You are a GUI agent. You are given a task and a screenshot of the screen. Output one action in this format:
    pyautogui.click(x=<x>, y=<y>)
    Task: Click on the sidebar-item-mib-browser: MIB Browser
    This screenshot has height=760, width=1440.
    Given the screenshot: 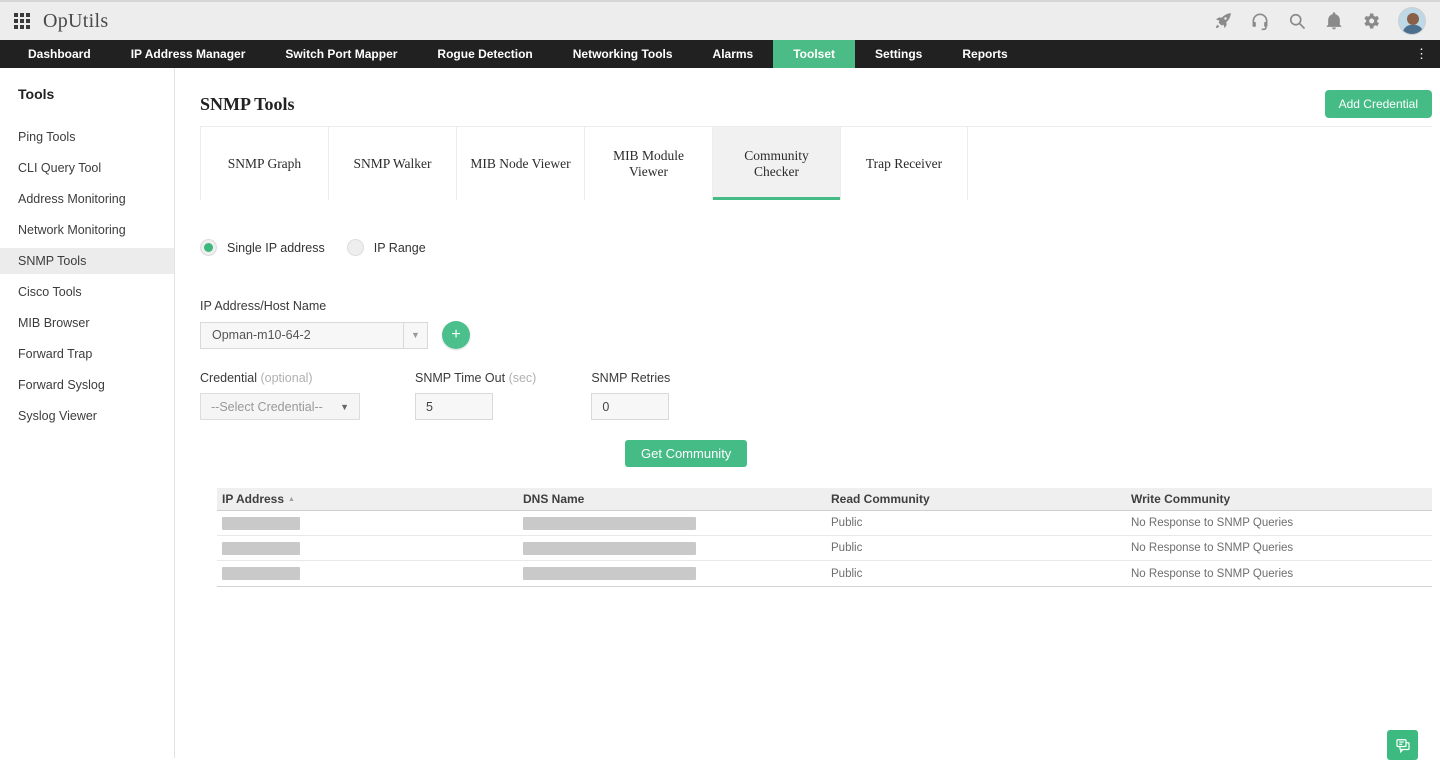 What is the action you would take?
    pyautogui.click(x=54, y=323)
    